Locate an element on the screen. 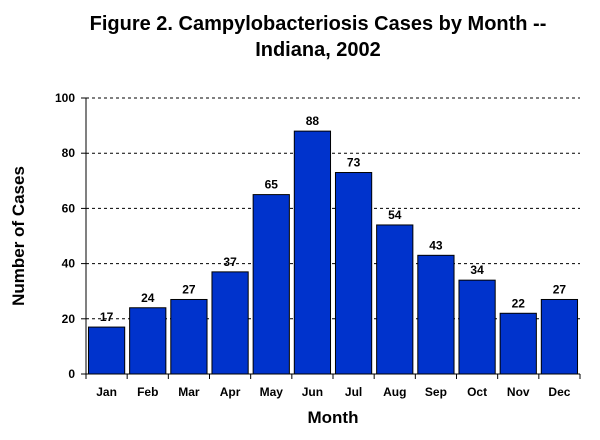 The width and height of the screenshot is (600, 440). x-axis-title: Month is located at coordinates (333, 417).